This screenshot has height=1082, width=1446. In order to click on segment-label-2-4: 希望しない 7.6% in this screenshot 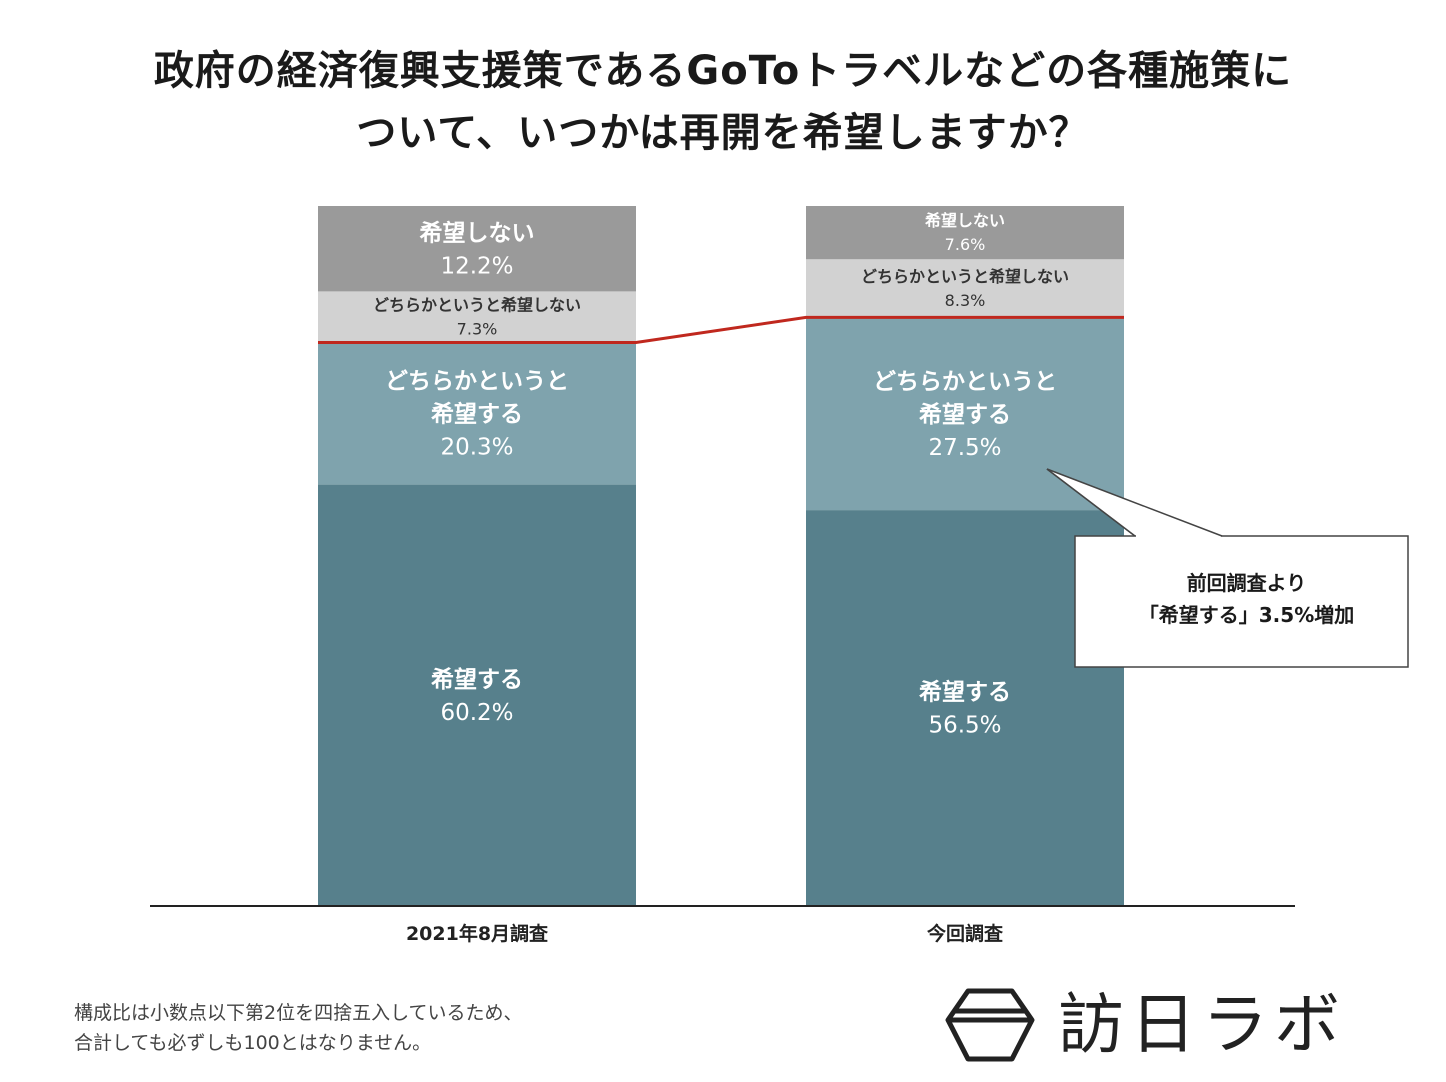, I will do `click(965, 232)`.